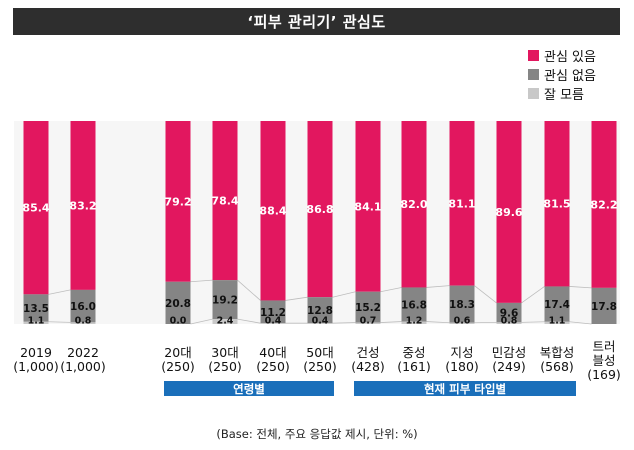  Describe the element at coordinates (83, 352) in the screenshot. I see `category-name: 2022` at that location.